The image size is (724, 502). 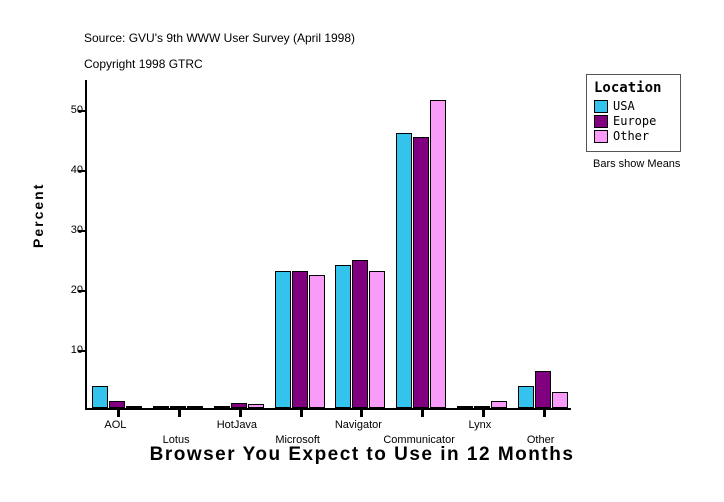 What do you see at coordinates (76, 290) in the screenshot?
I see `y-axis-tick-label: 20` at bounding box center [76, 290].